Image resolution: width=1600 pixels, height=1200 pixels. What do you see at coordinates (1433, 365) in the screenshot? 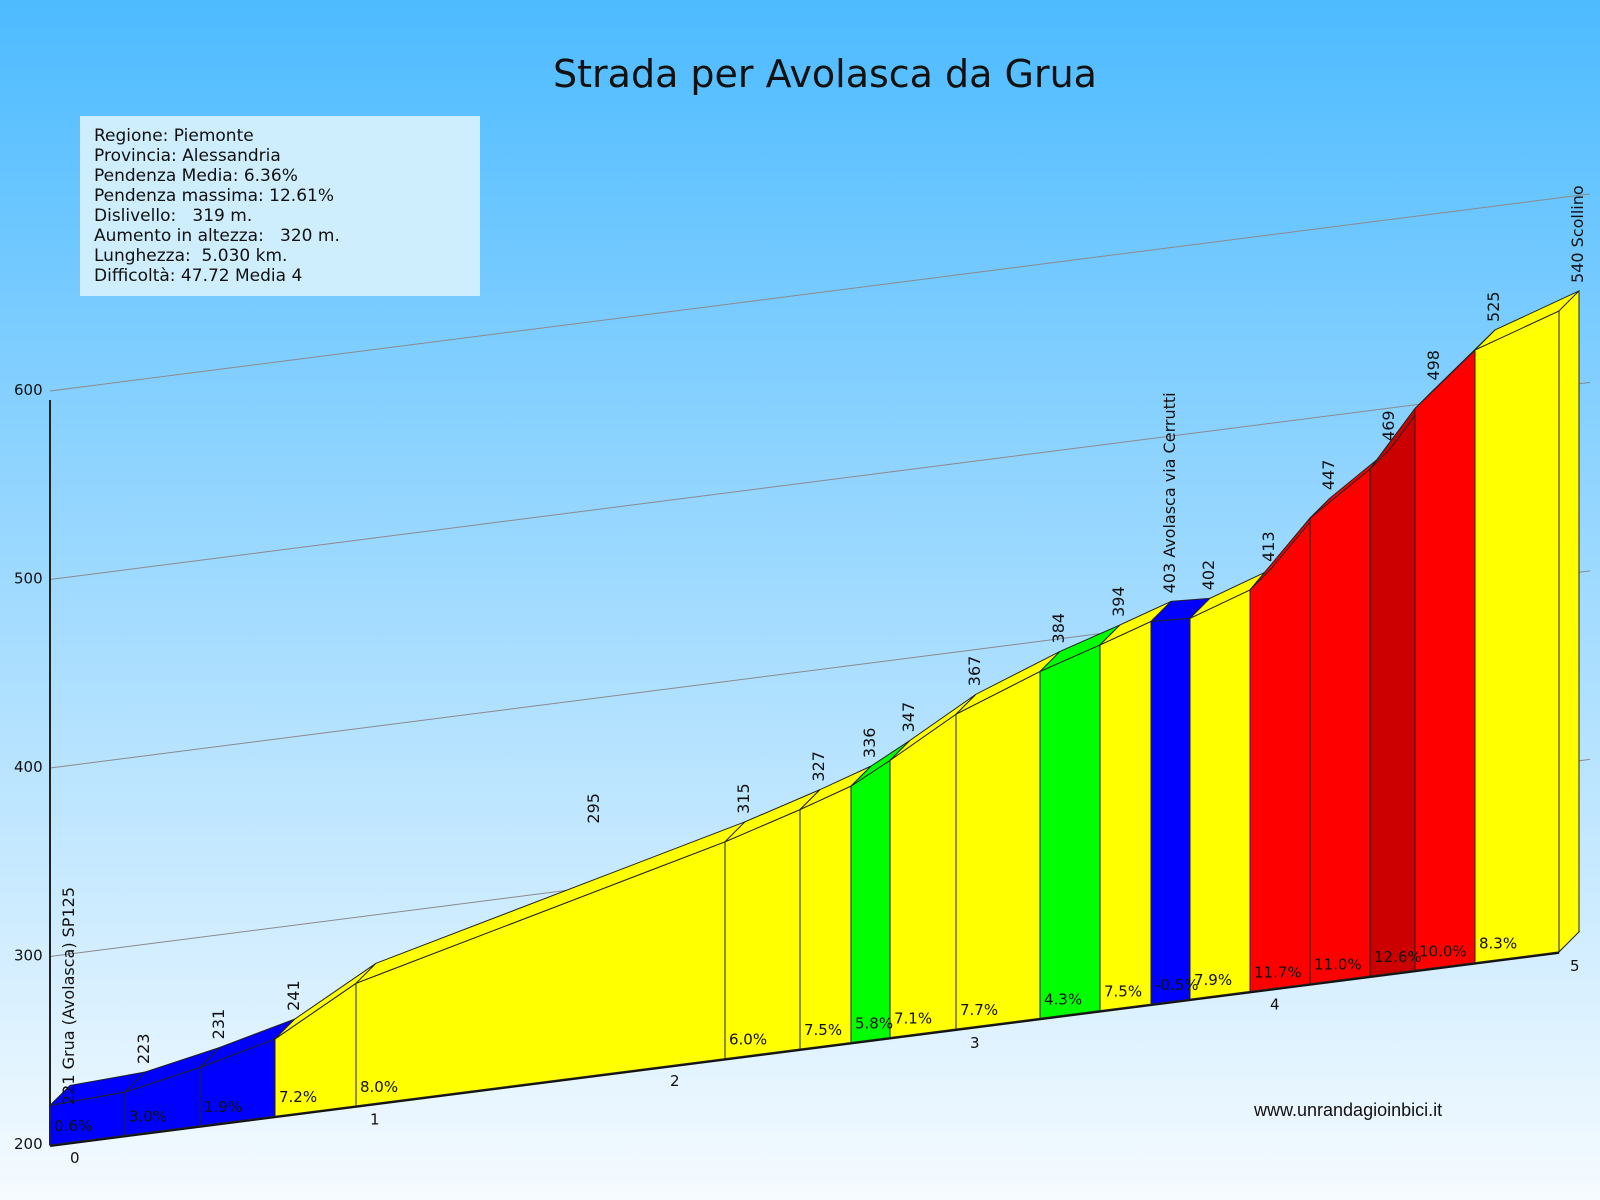
I see `elevation-label: 498` at bounding box center [1433, 365].